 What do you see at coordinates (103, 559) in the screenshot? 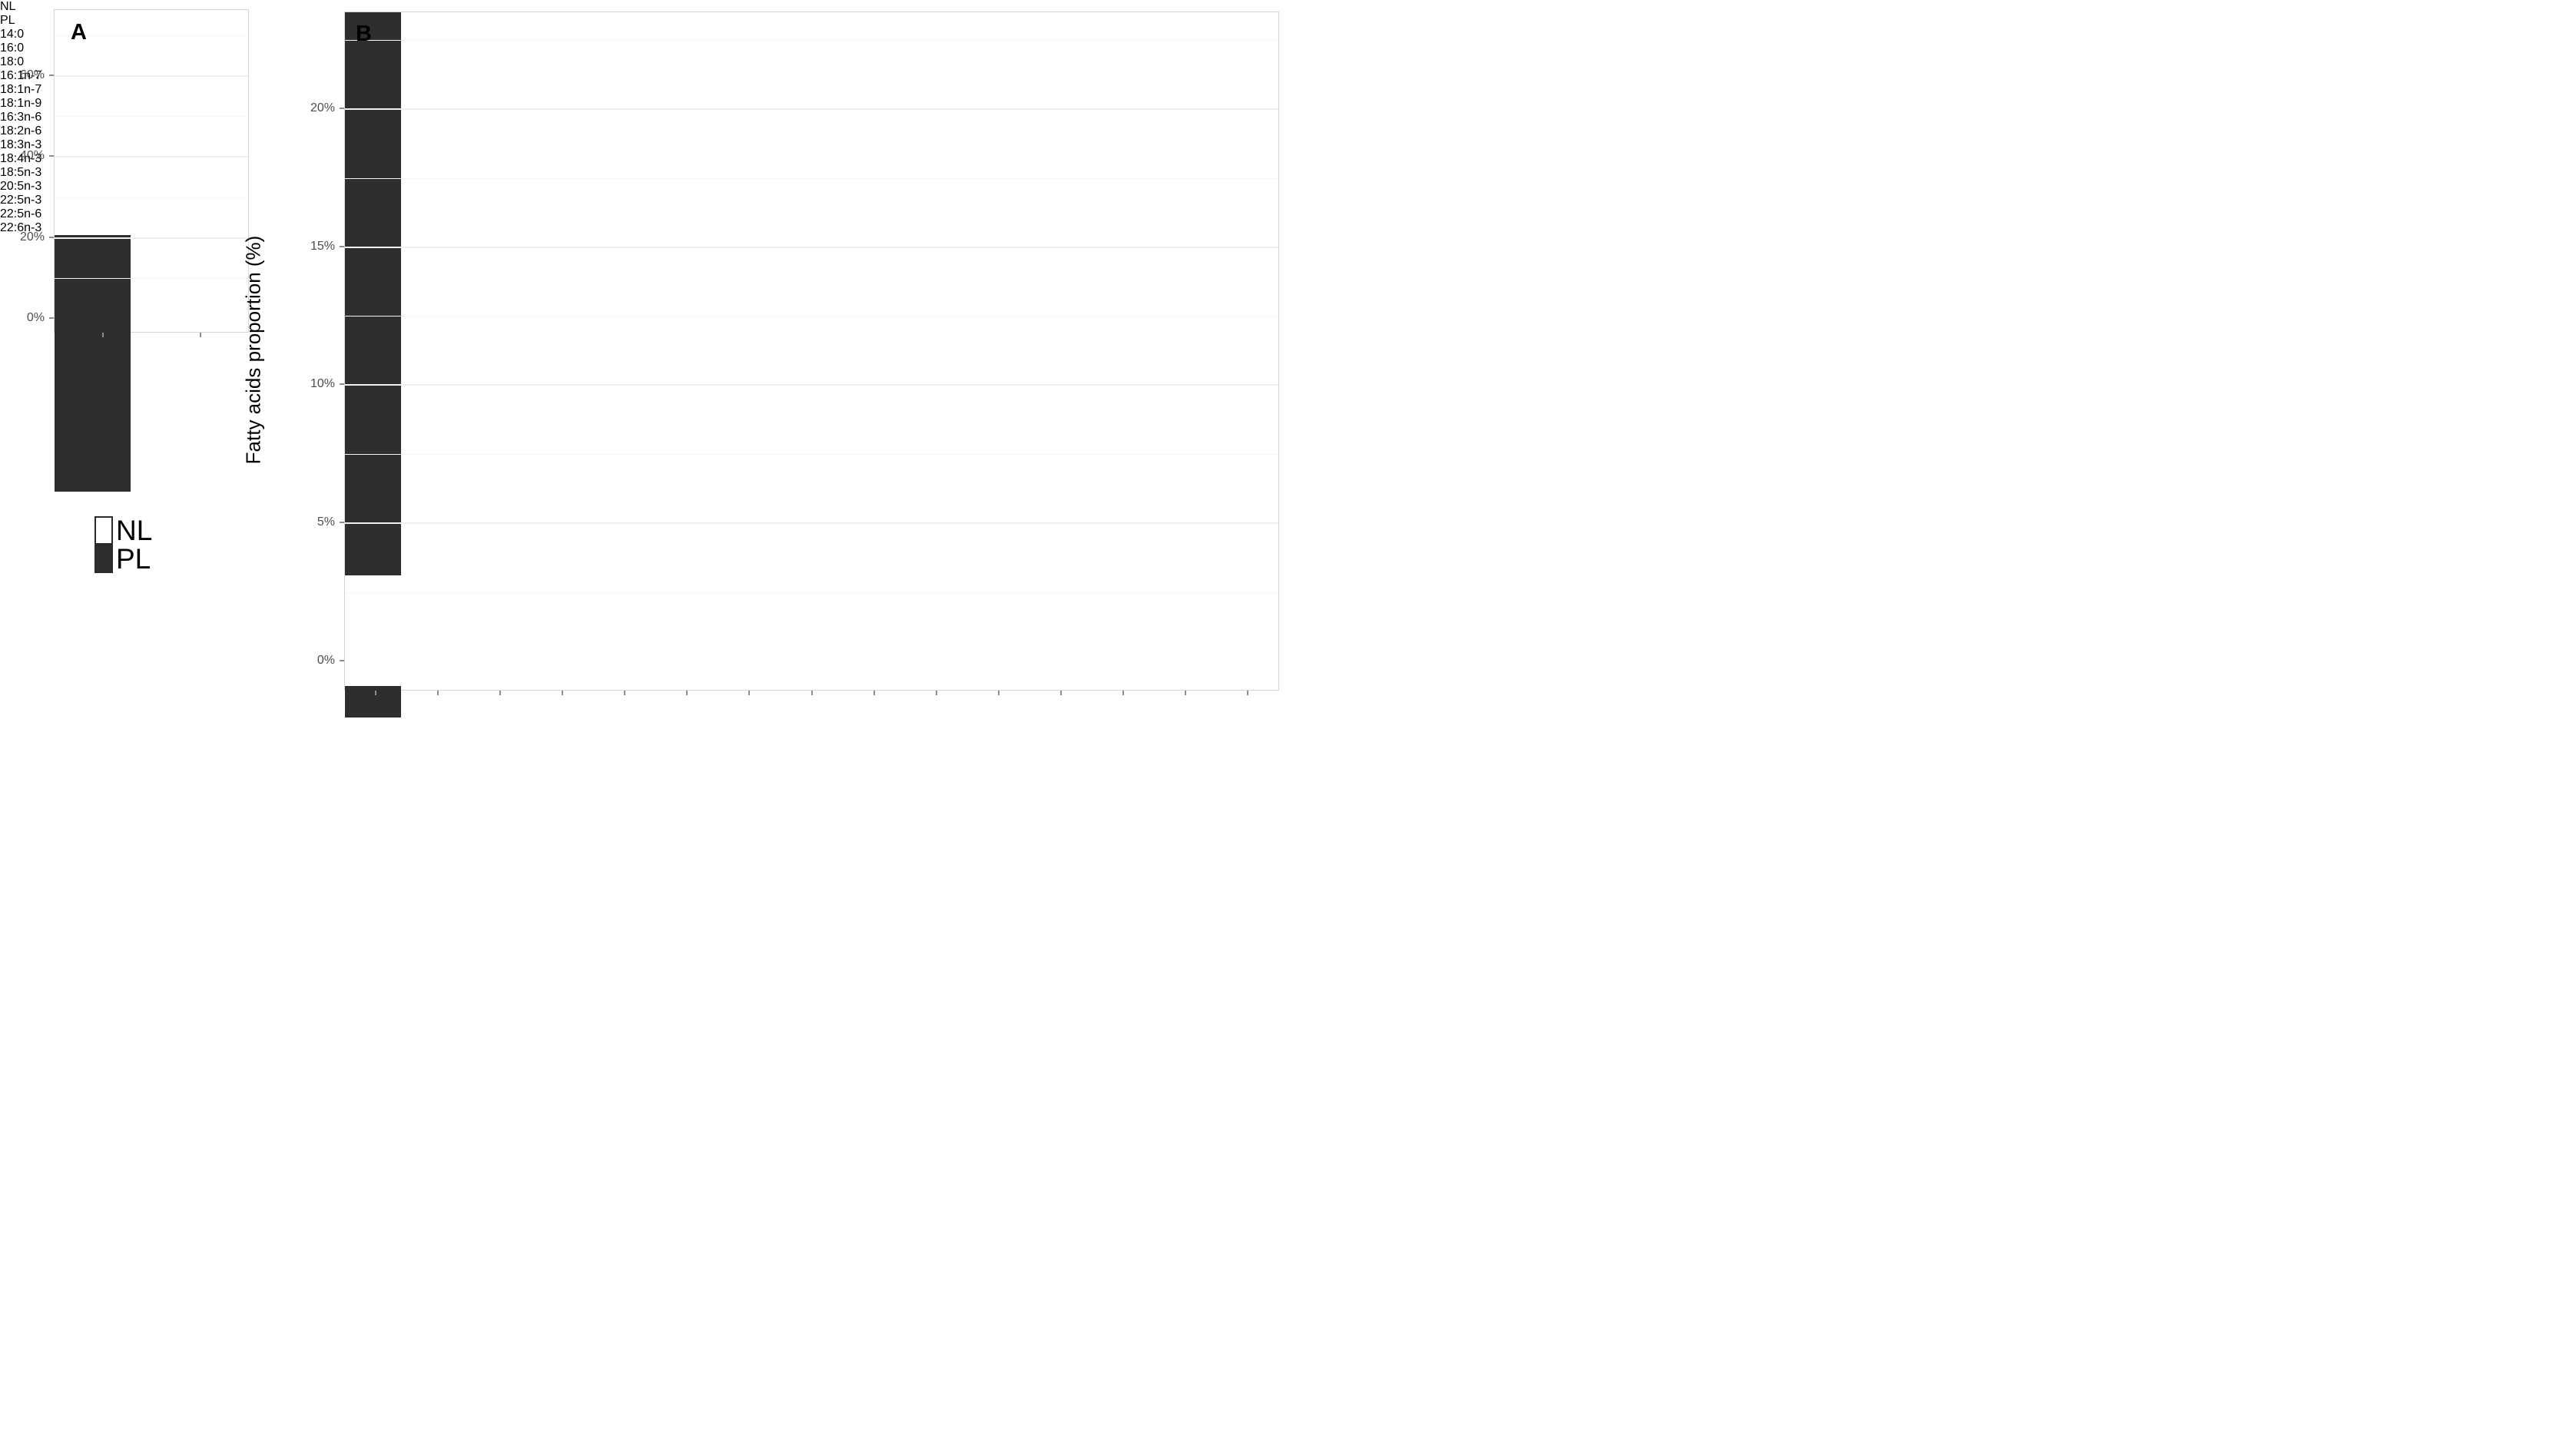
I see `legend-swatch-pl` at bounding box center [103, 559].